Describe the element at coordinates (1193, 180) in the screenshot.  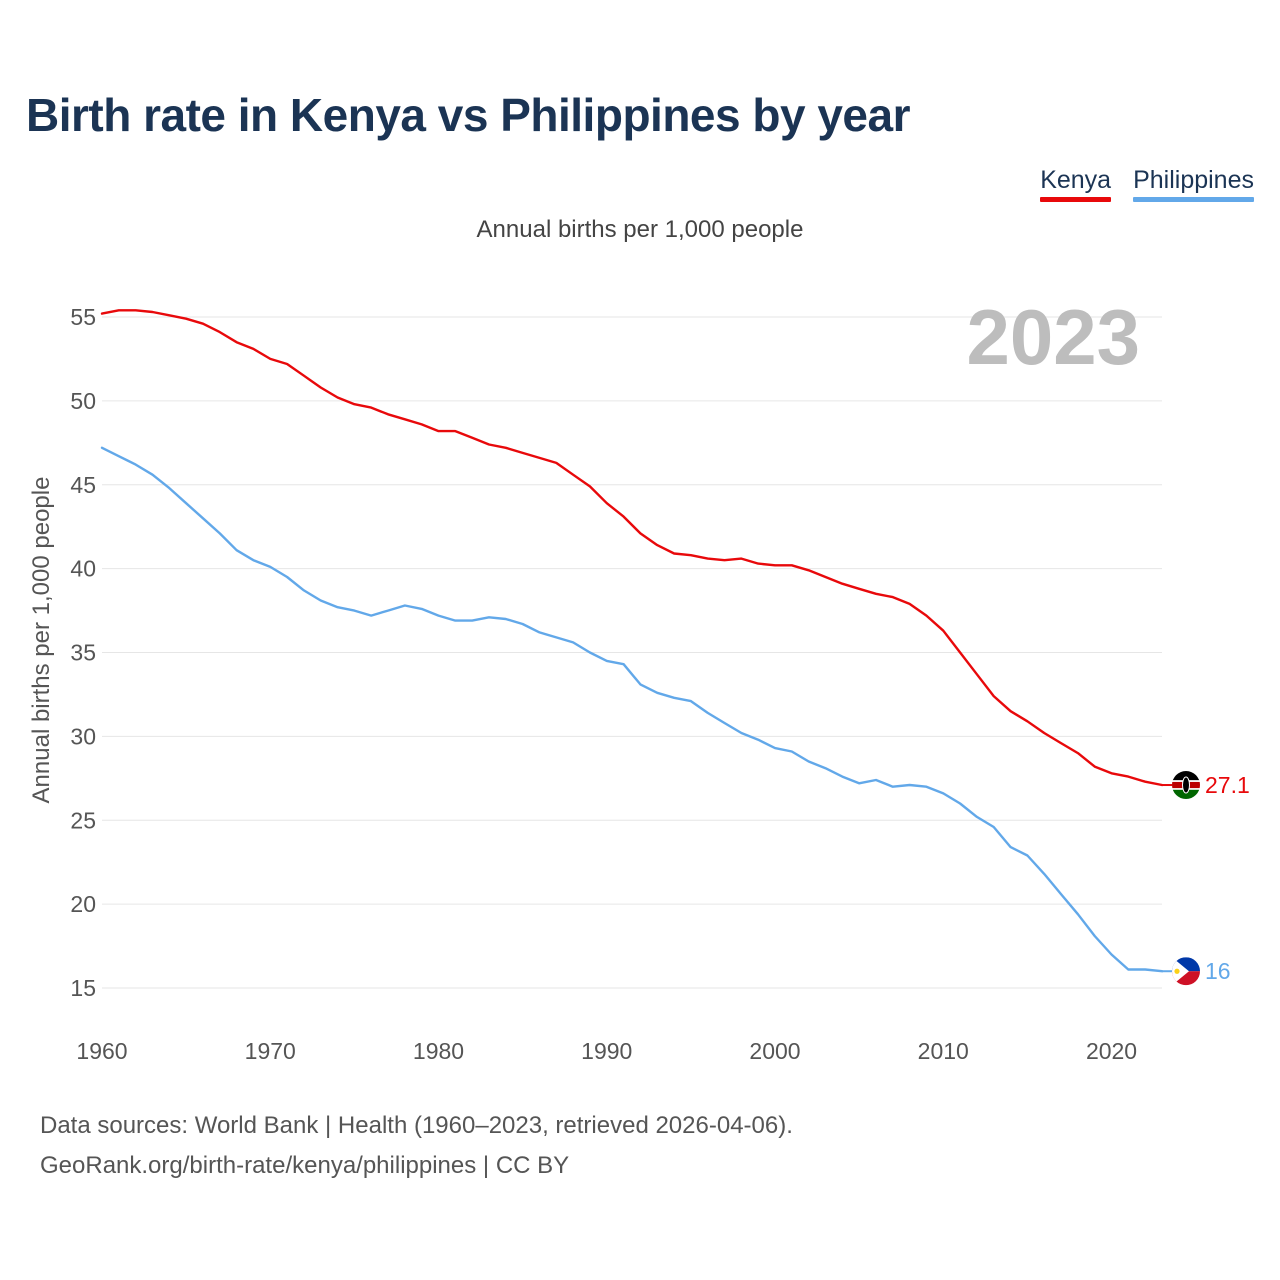
I see `legend-label-philippines: Philippines` at that location.